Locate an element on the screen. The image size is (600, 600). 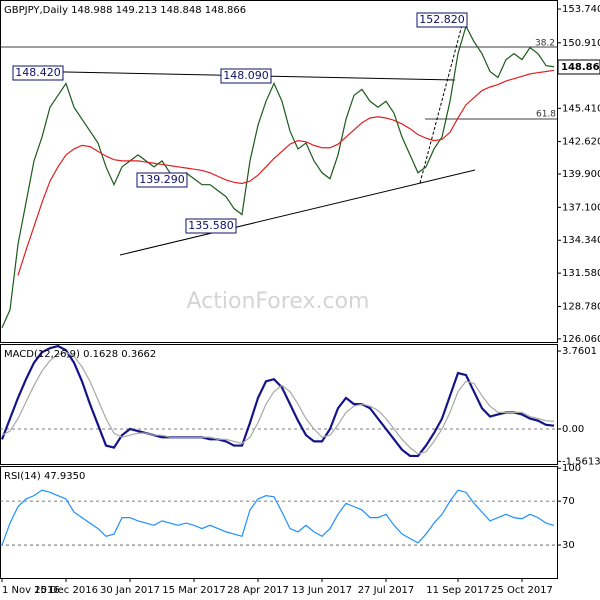
x-tick-label: 15 Mar 2017 is located at coordinates (193, 590).